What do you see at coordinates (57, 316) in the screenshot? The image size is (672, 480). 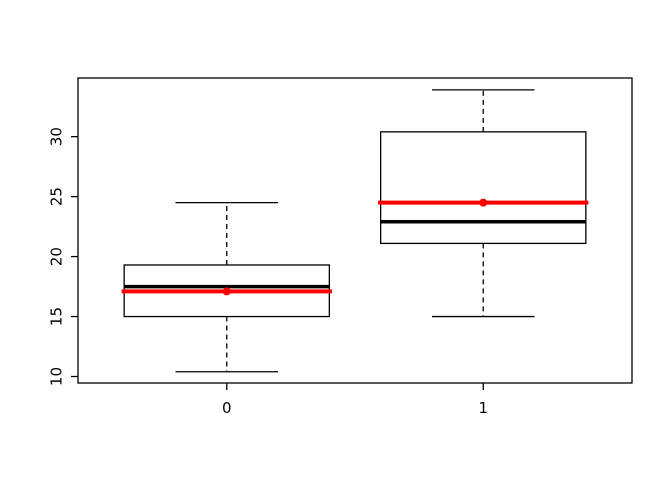 I see `y-axis-tick-label-15: 15` at bounding box center [57, 316].